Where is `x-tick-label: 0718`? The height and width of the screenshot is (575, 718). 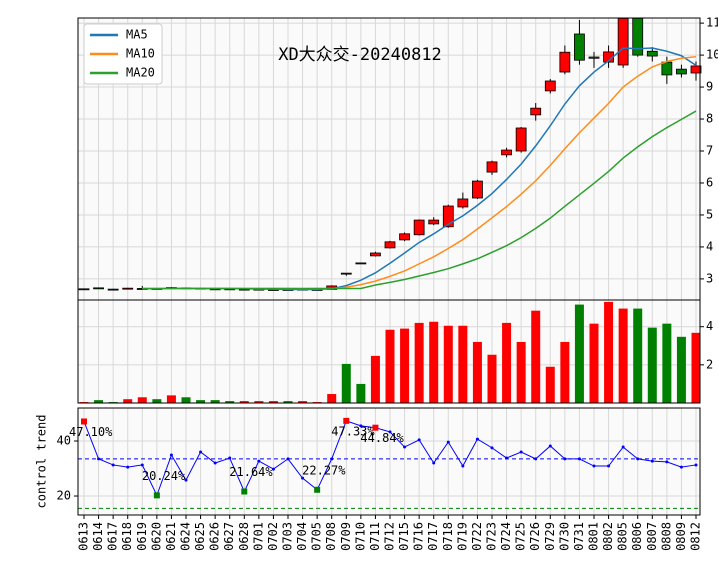
x-tick-label: 0718 is located at coordinates (448, 536).